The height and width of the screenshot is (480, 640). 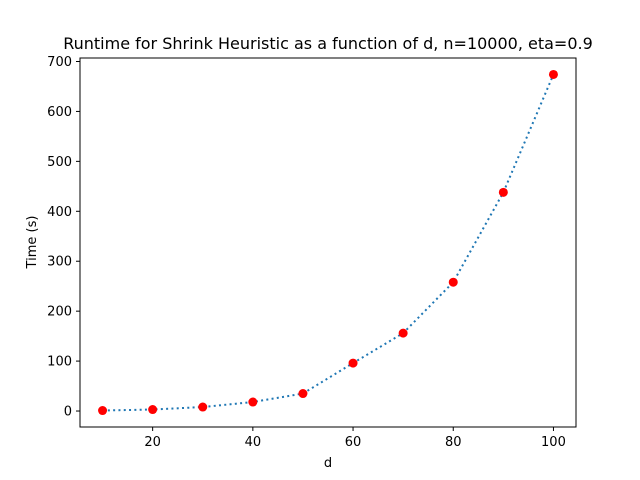 What do you see at coordinates (32, 243) in the screenshot?
I see `y-axis-label: Time (s)` at bounding box center [32, 243].